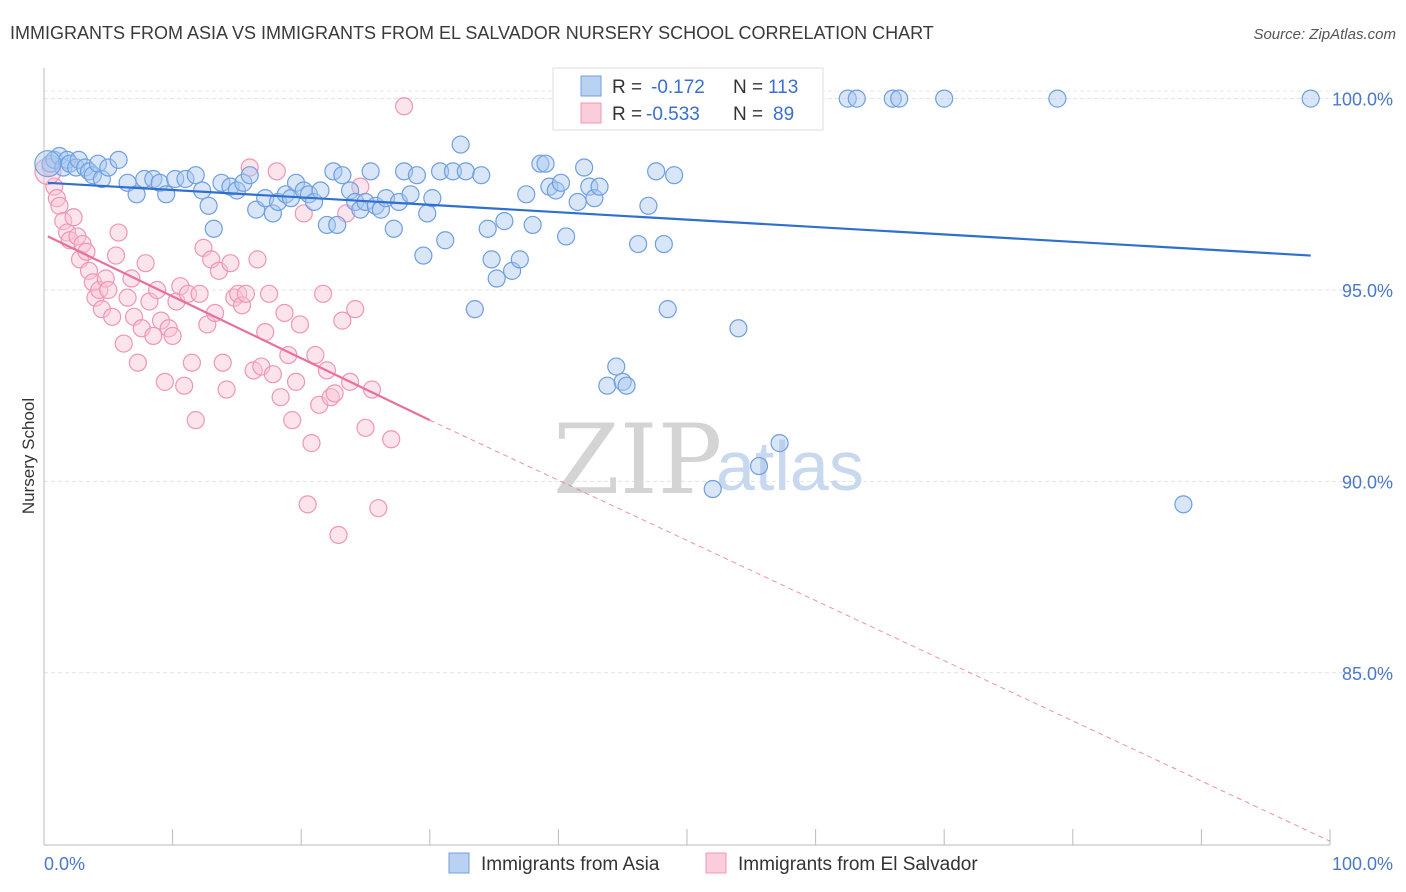 Image resolution: width=1406 pixels, height=892 pixels. I want to click on stats-legend: R = -0.172 N = 113 R = -0.533 N = 89, so click(688, 99).